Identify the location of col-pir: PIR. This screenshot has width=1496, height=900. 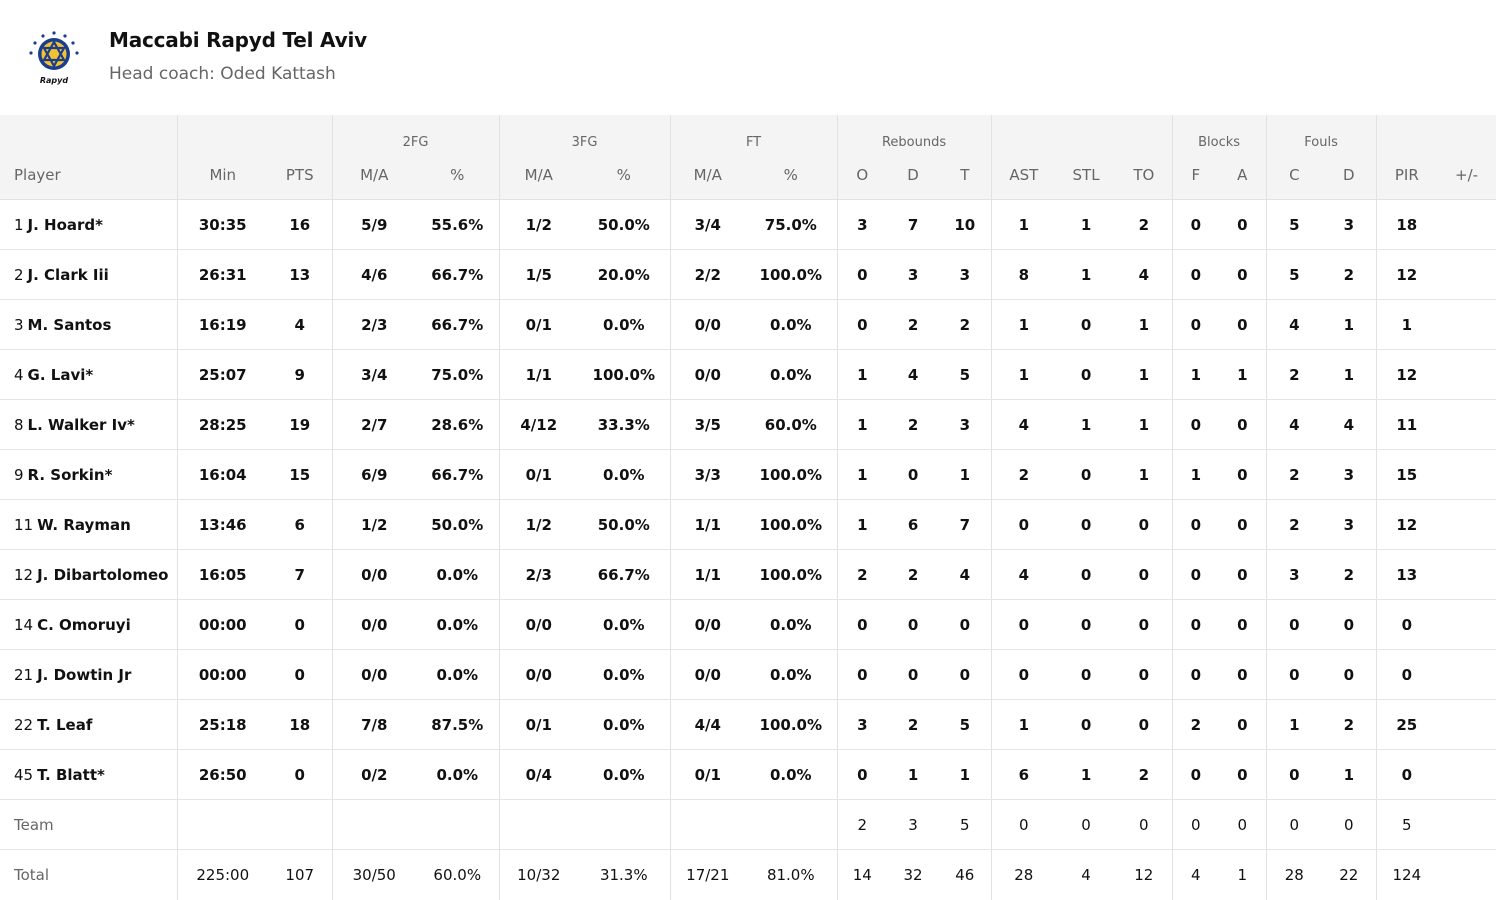
(1406, 176).